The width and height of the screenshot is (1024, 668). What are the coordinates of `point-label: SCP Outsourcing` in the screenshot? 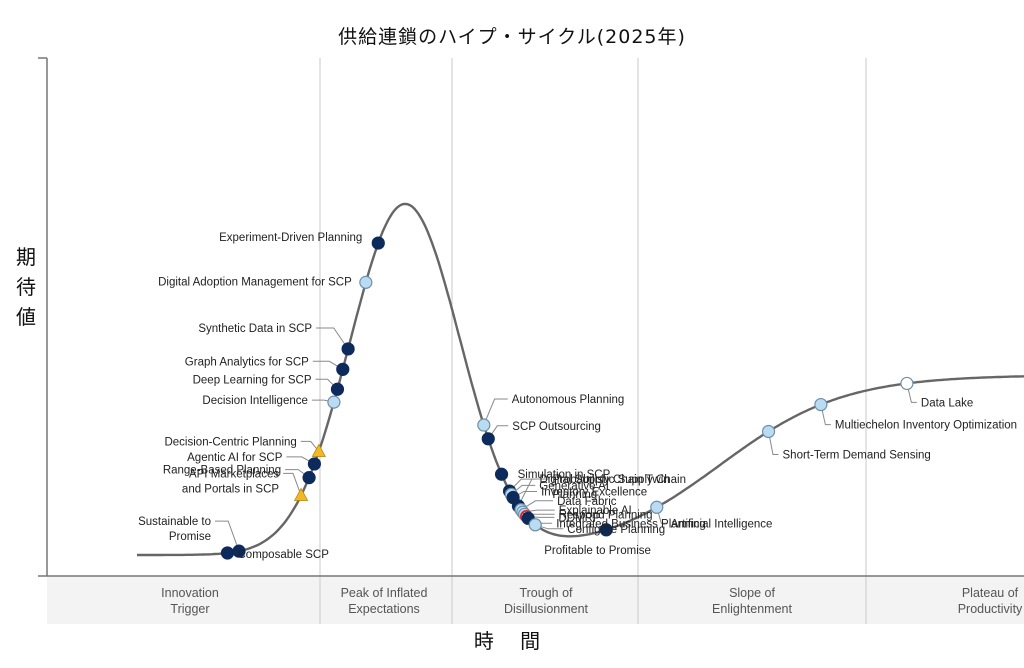 It's located at (556, 427).